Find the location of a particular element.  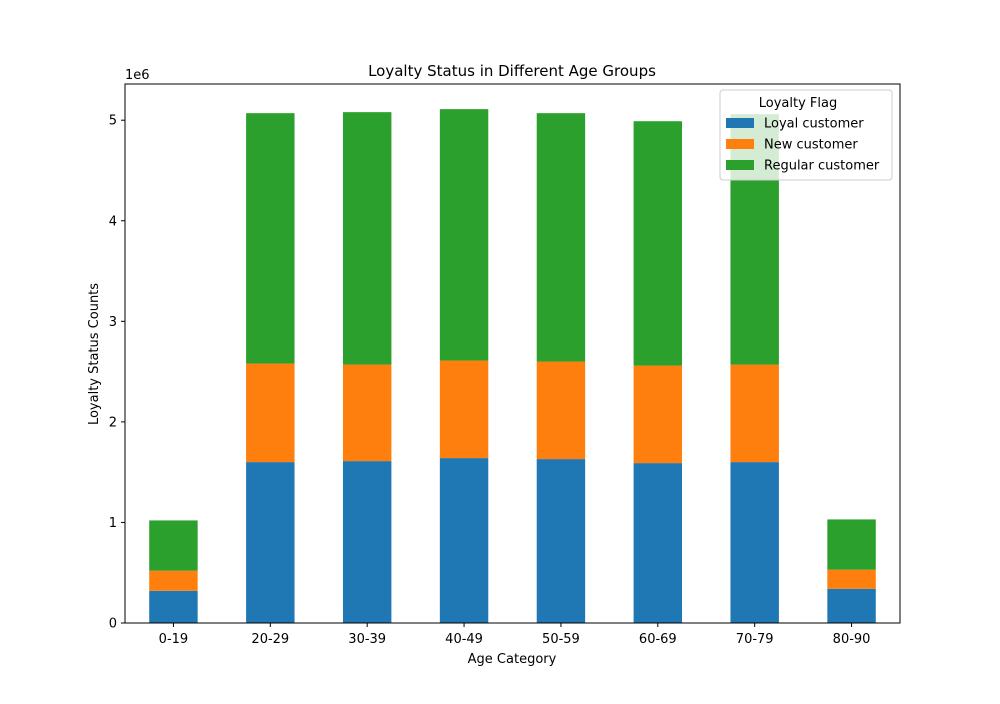

bar-30-39-new-customer is located at coordinates (367, 413).